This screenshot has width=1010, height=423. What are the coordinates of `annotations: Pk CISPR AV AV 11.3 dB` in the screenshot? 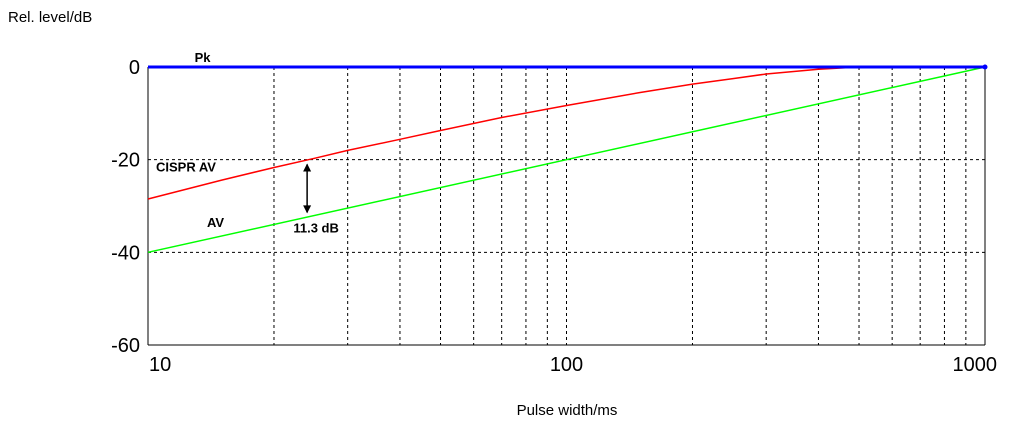 It's located at (247, 142).